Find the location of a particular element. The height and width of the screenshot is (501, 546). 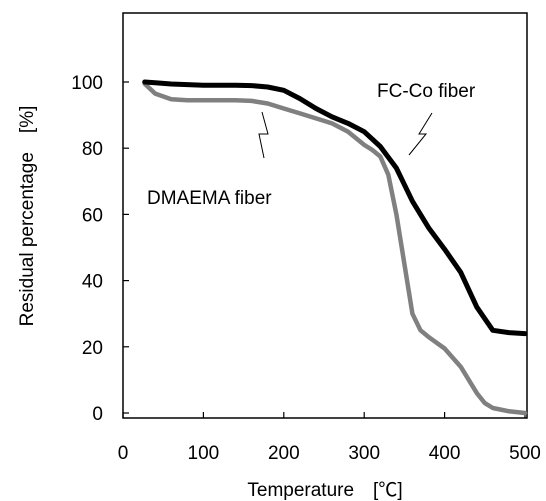

y-axis-ticks: 0 20 40 60 80 100 is located at coordinates (100, 249).